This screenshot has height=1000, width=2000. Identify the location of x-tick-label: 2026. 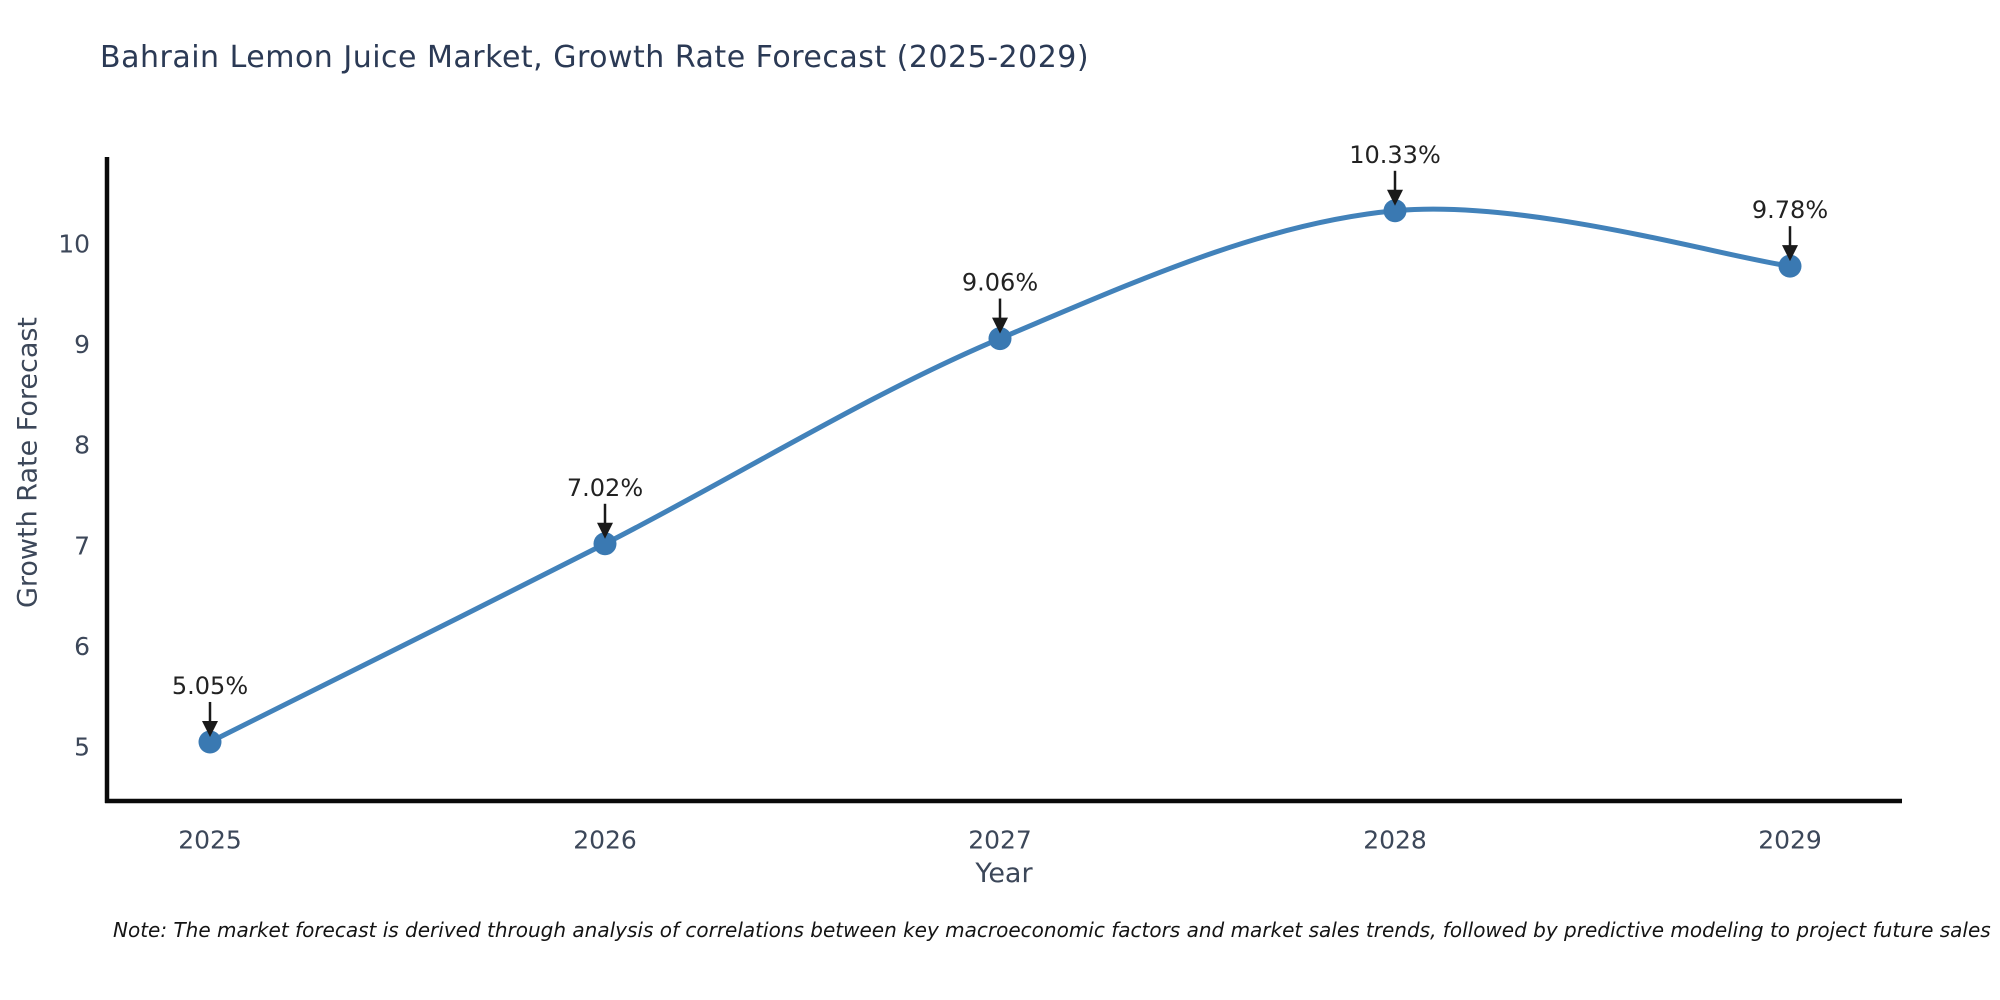
(605, 839).